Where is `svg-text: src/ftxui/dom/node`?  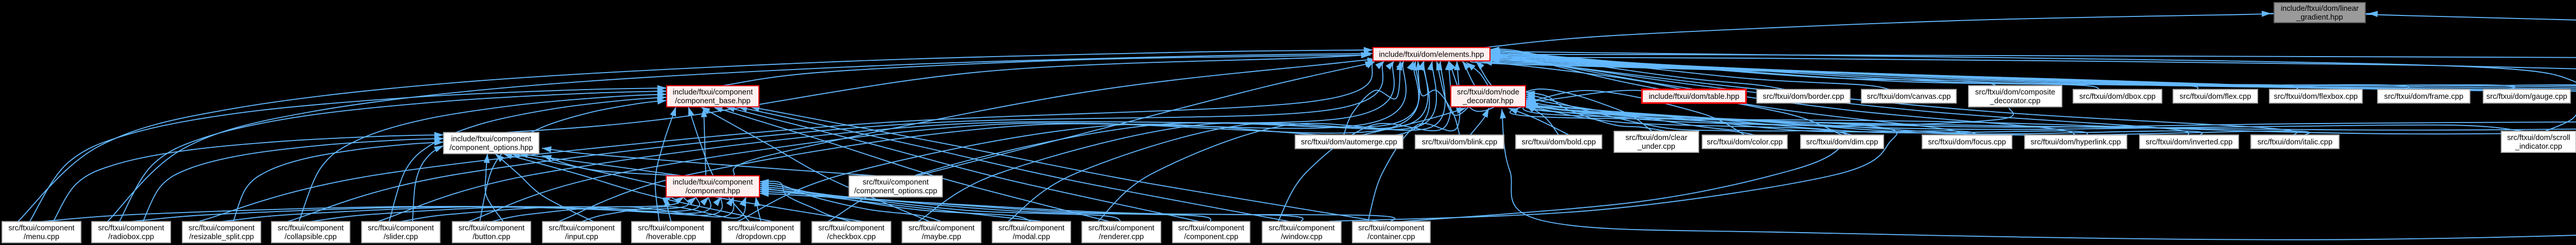 svg-text: src/ftxui/dom/node is located at coordinates (1488, 93).